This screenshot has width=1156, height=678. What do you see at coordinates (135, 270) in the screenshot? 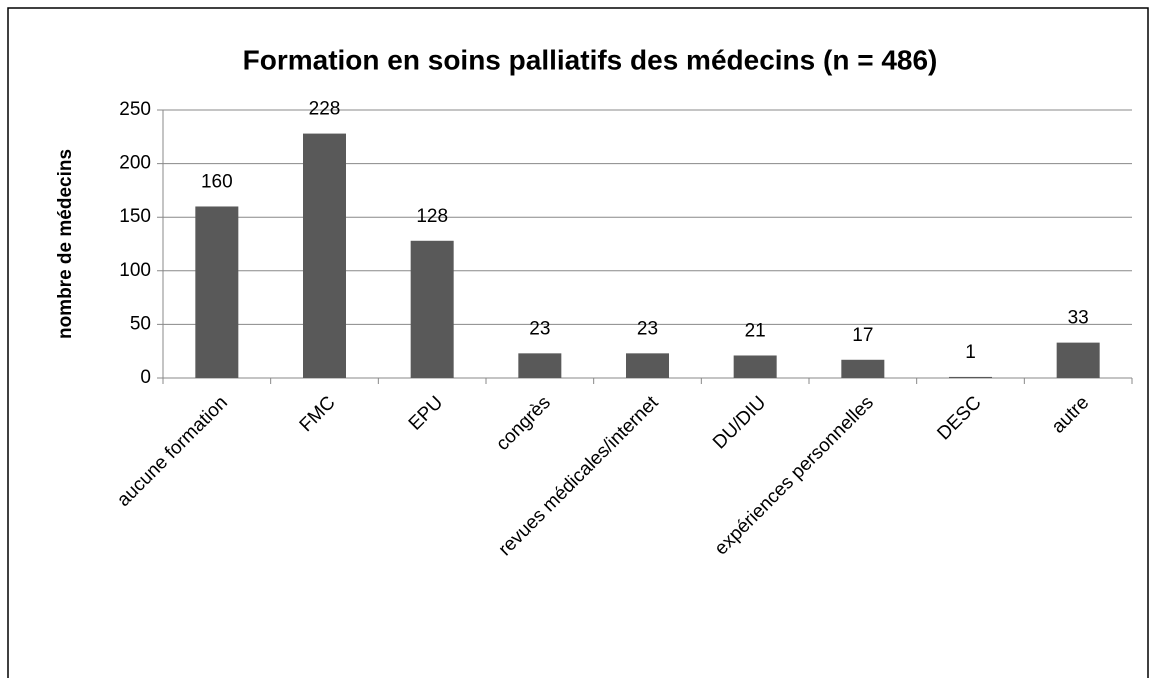
I see `y-tick-label: 100` at bounding box center [135, 270].